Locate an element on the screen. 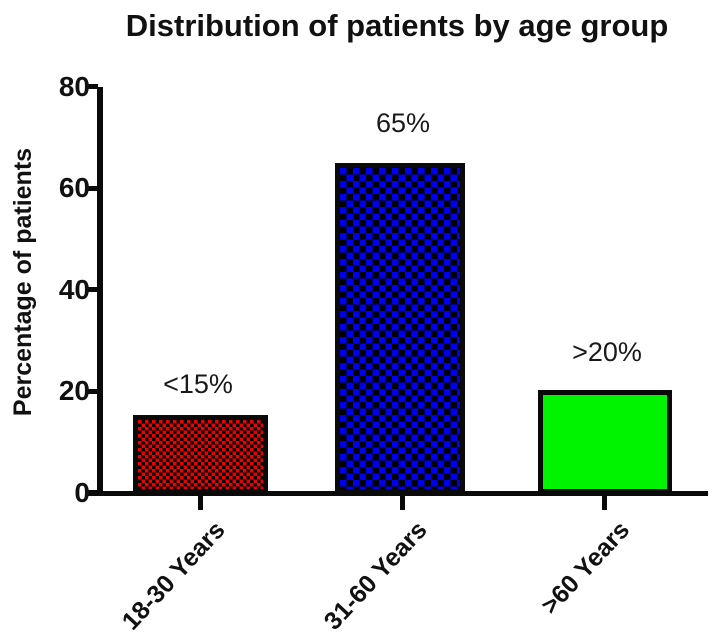  chart-title: Distribution of patients by age group is located at coordinates (397, 25).